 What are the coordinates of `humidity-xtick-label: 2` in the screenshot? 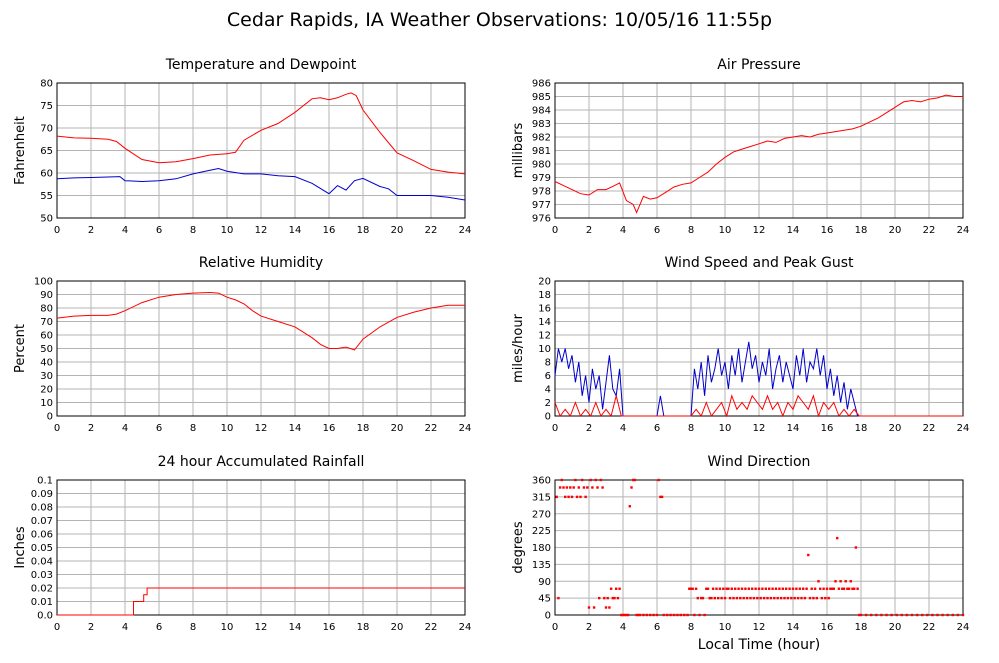 It's located at (91, 428).